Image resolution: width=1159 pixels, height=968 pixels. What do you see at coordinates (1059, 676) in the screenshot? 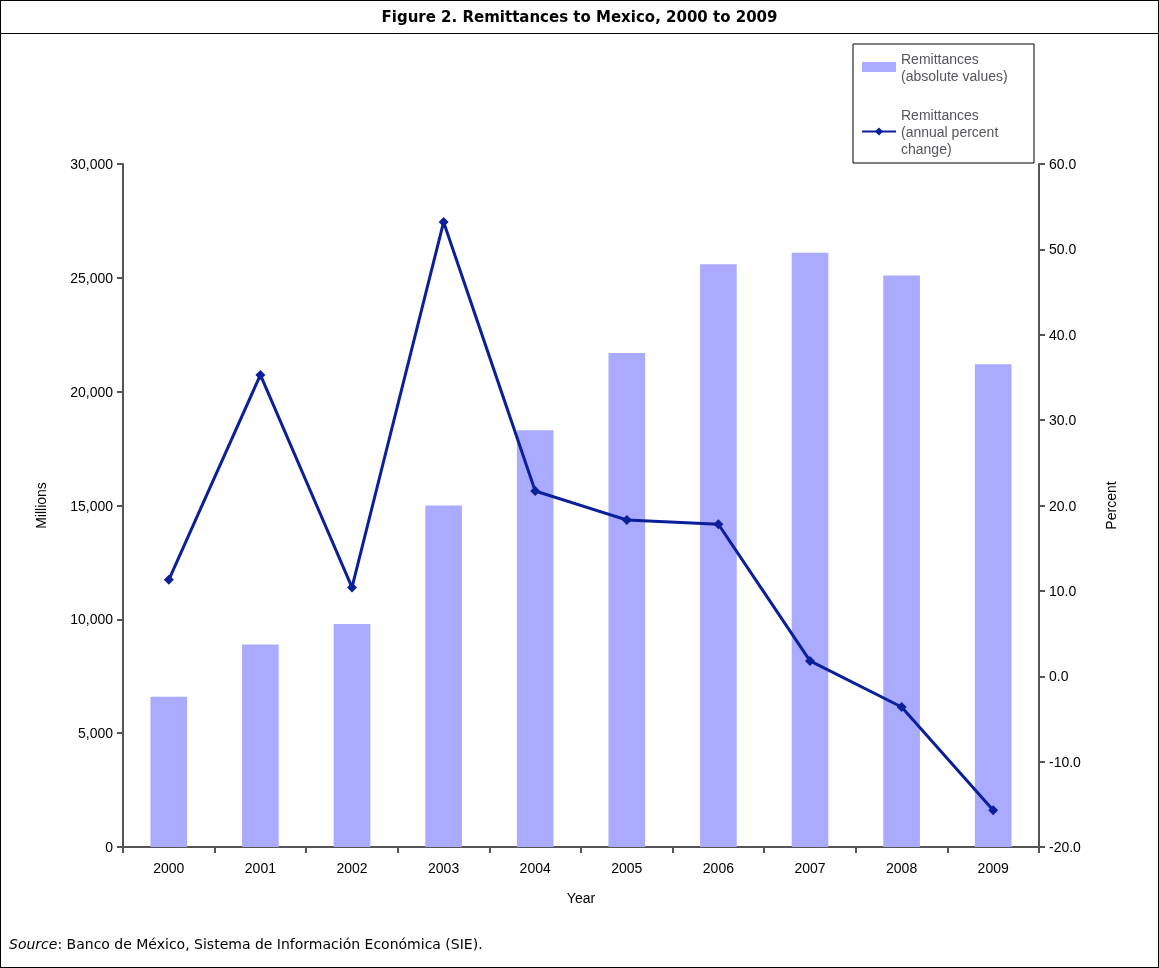
I see `y2-tick-label: 0.0` at bounding box center [1059, 676].